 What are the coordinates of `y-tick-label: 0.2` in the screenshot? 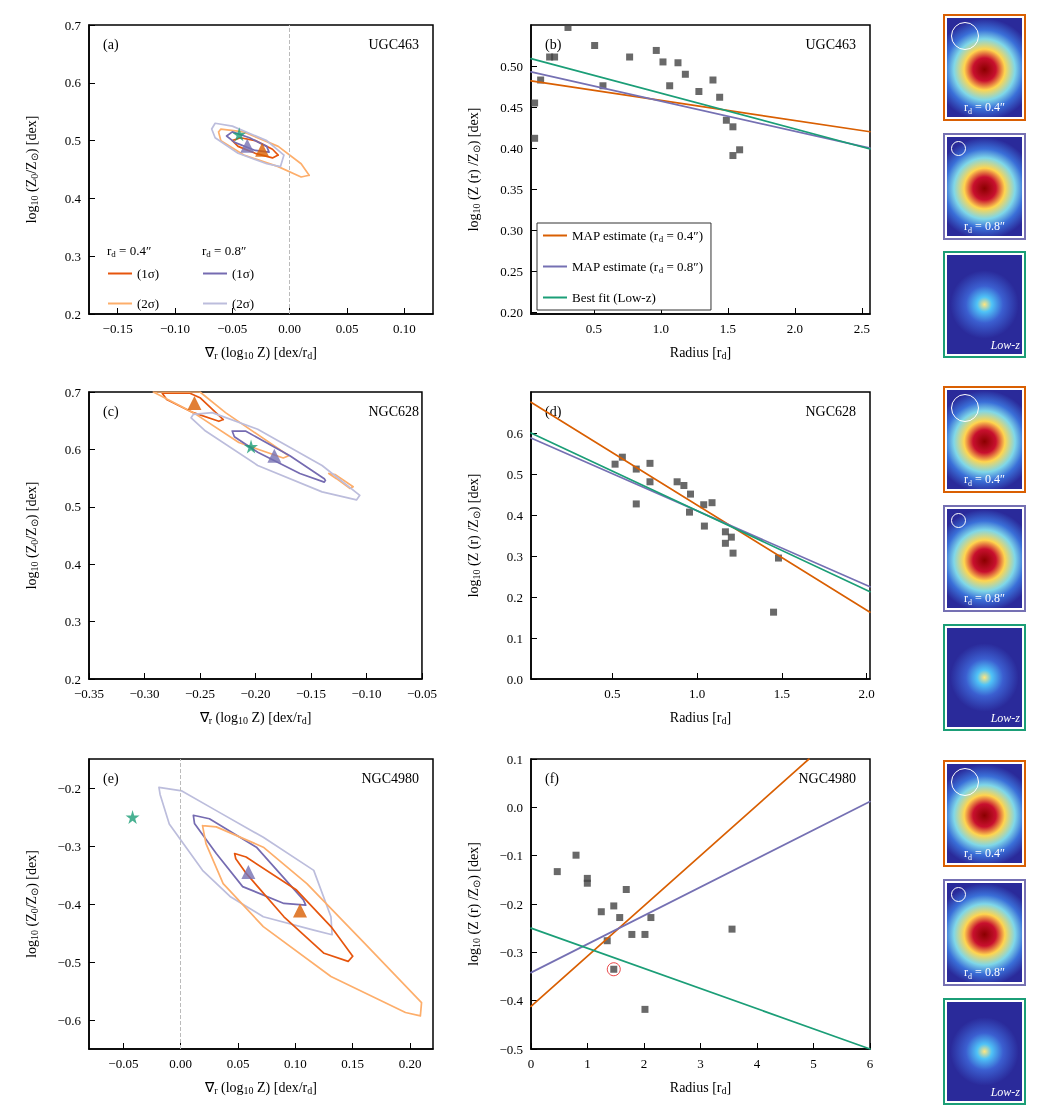 It's located at (72, 679).